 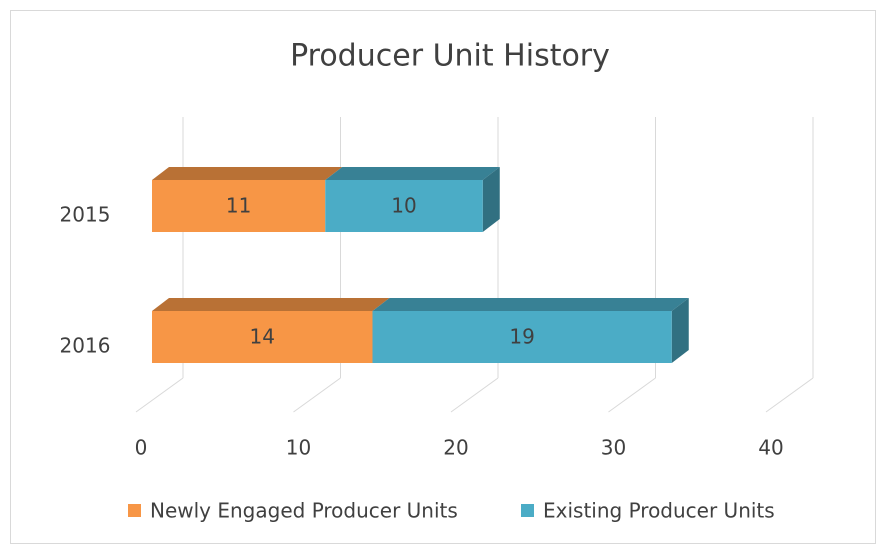 What do you see at coordinates (298, 448) in the screenshot?
I see `x-tick-label: 10` at bounding box center [298, 448].